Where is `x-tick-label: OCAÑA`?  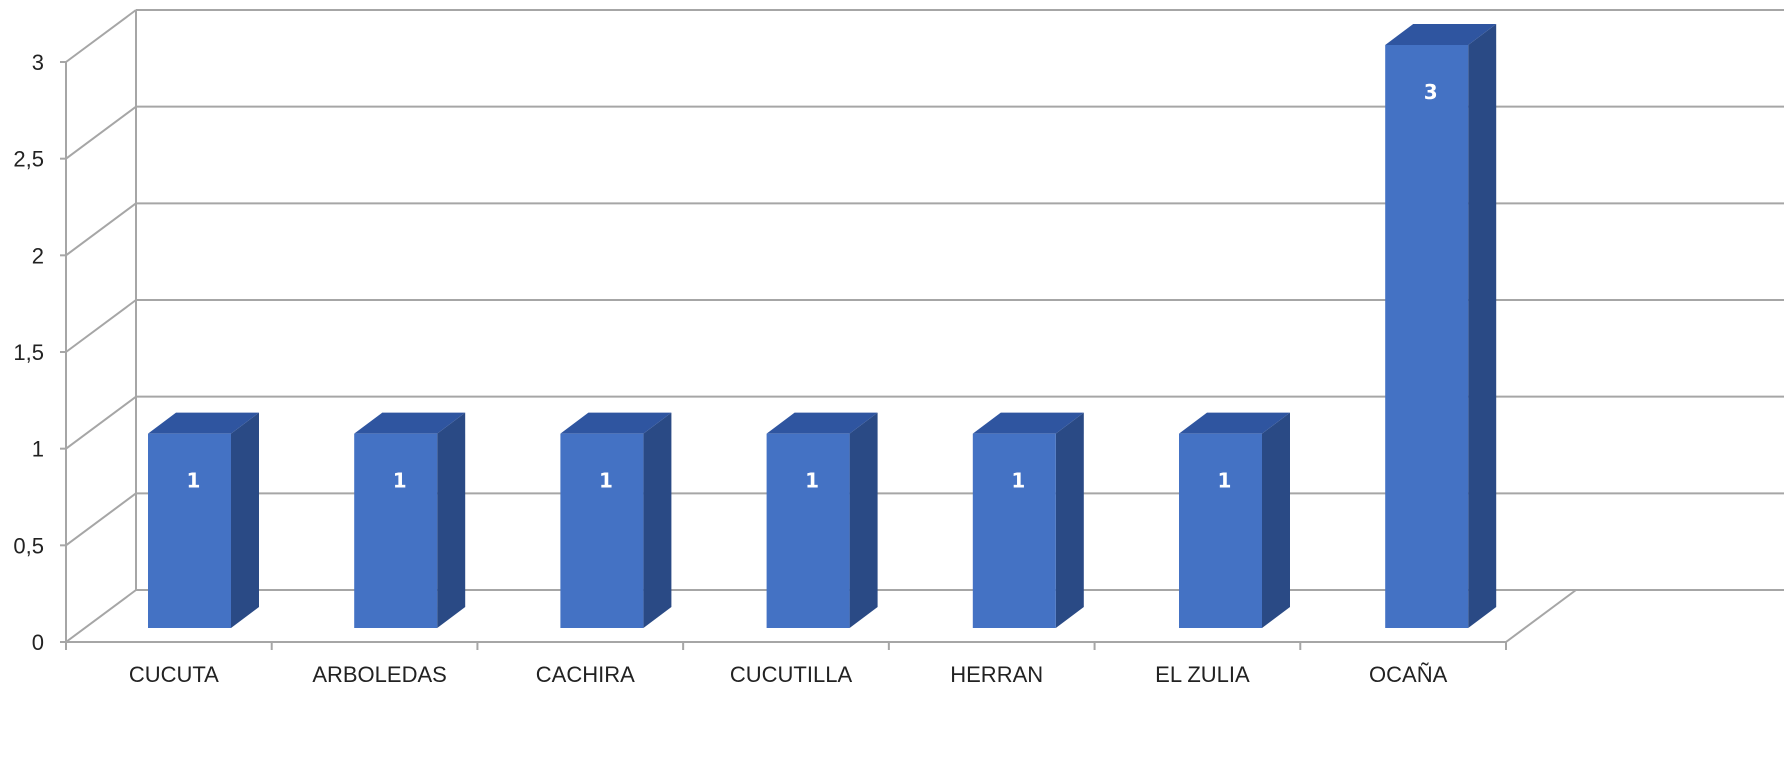
x-tick-label: OCAÑA is located at coordinates (1408, 674).